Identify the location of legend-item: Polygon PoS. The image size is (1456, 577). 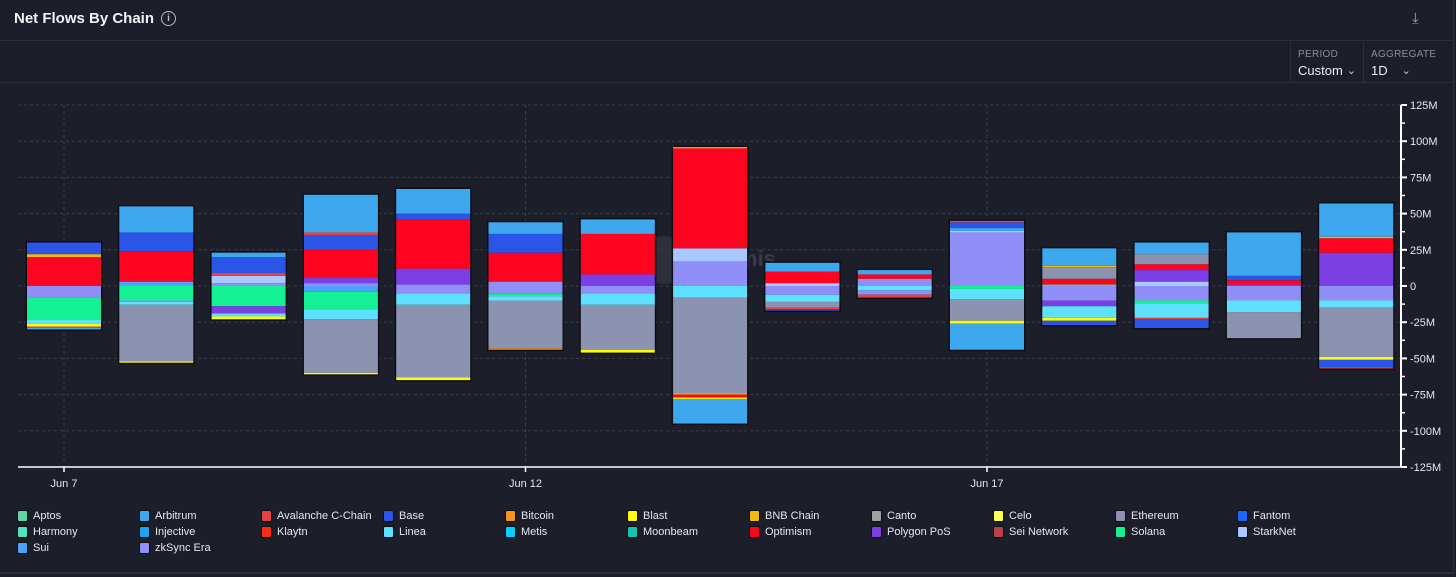
(932, 532).